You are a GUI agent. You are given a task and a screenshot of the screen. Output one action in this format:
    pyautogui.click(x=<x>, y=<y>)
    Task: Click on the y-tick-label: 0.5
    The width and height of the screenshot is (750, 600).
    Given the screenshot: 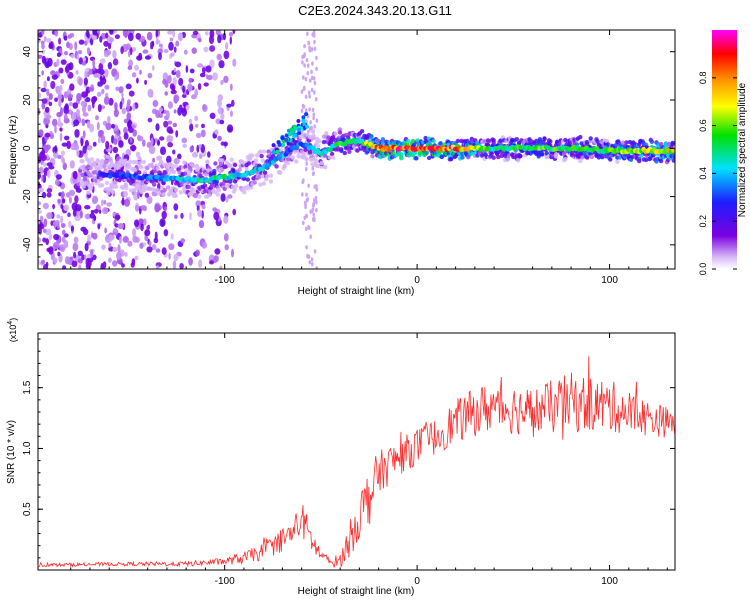 What is the action you would take?
    pyautogui.click(x=27, y=509)
    